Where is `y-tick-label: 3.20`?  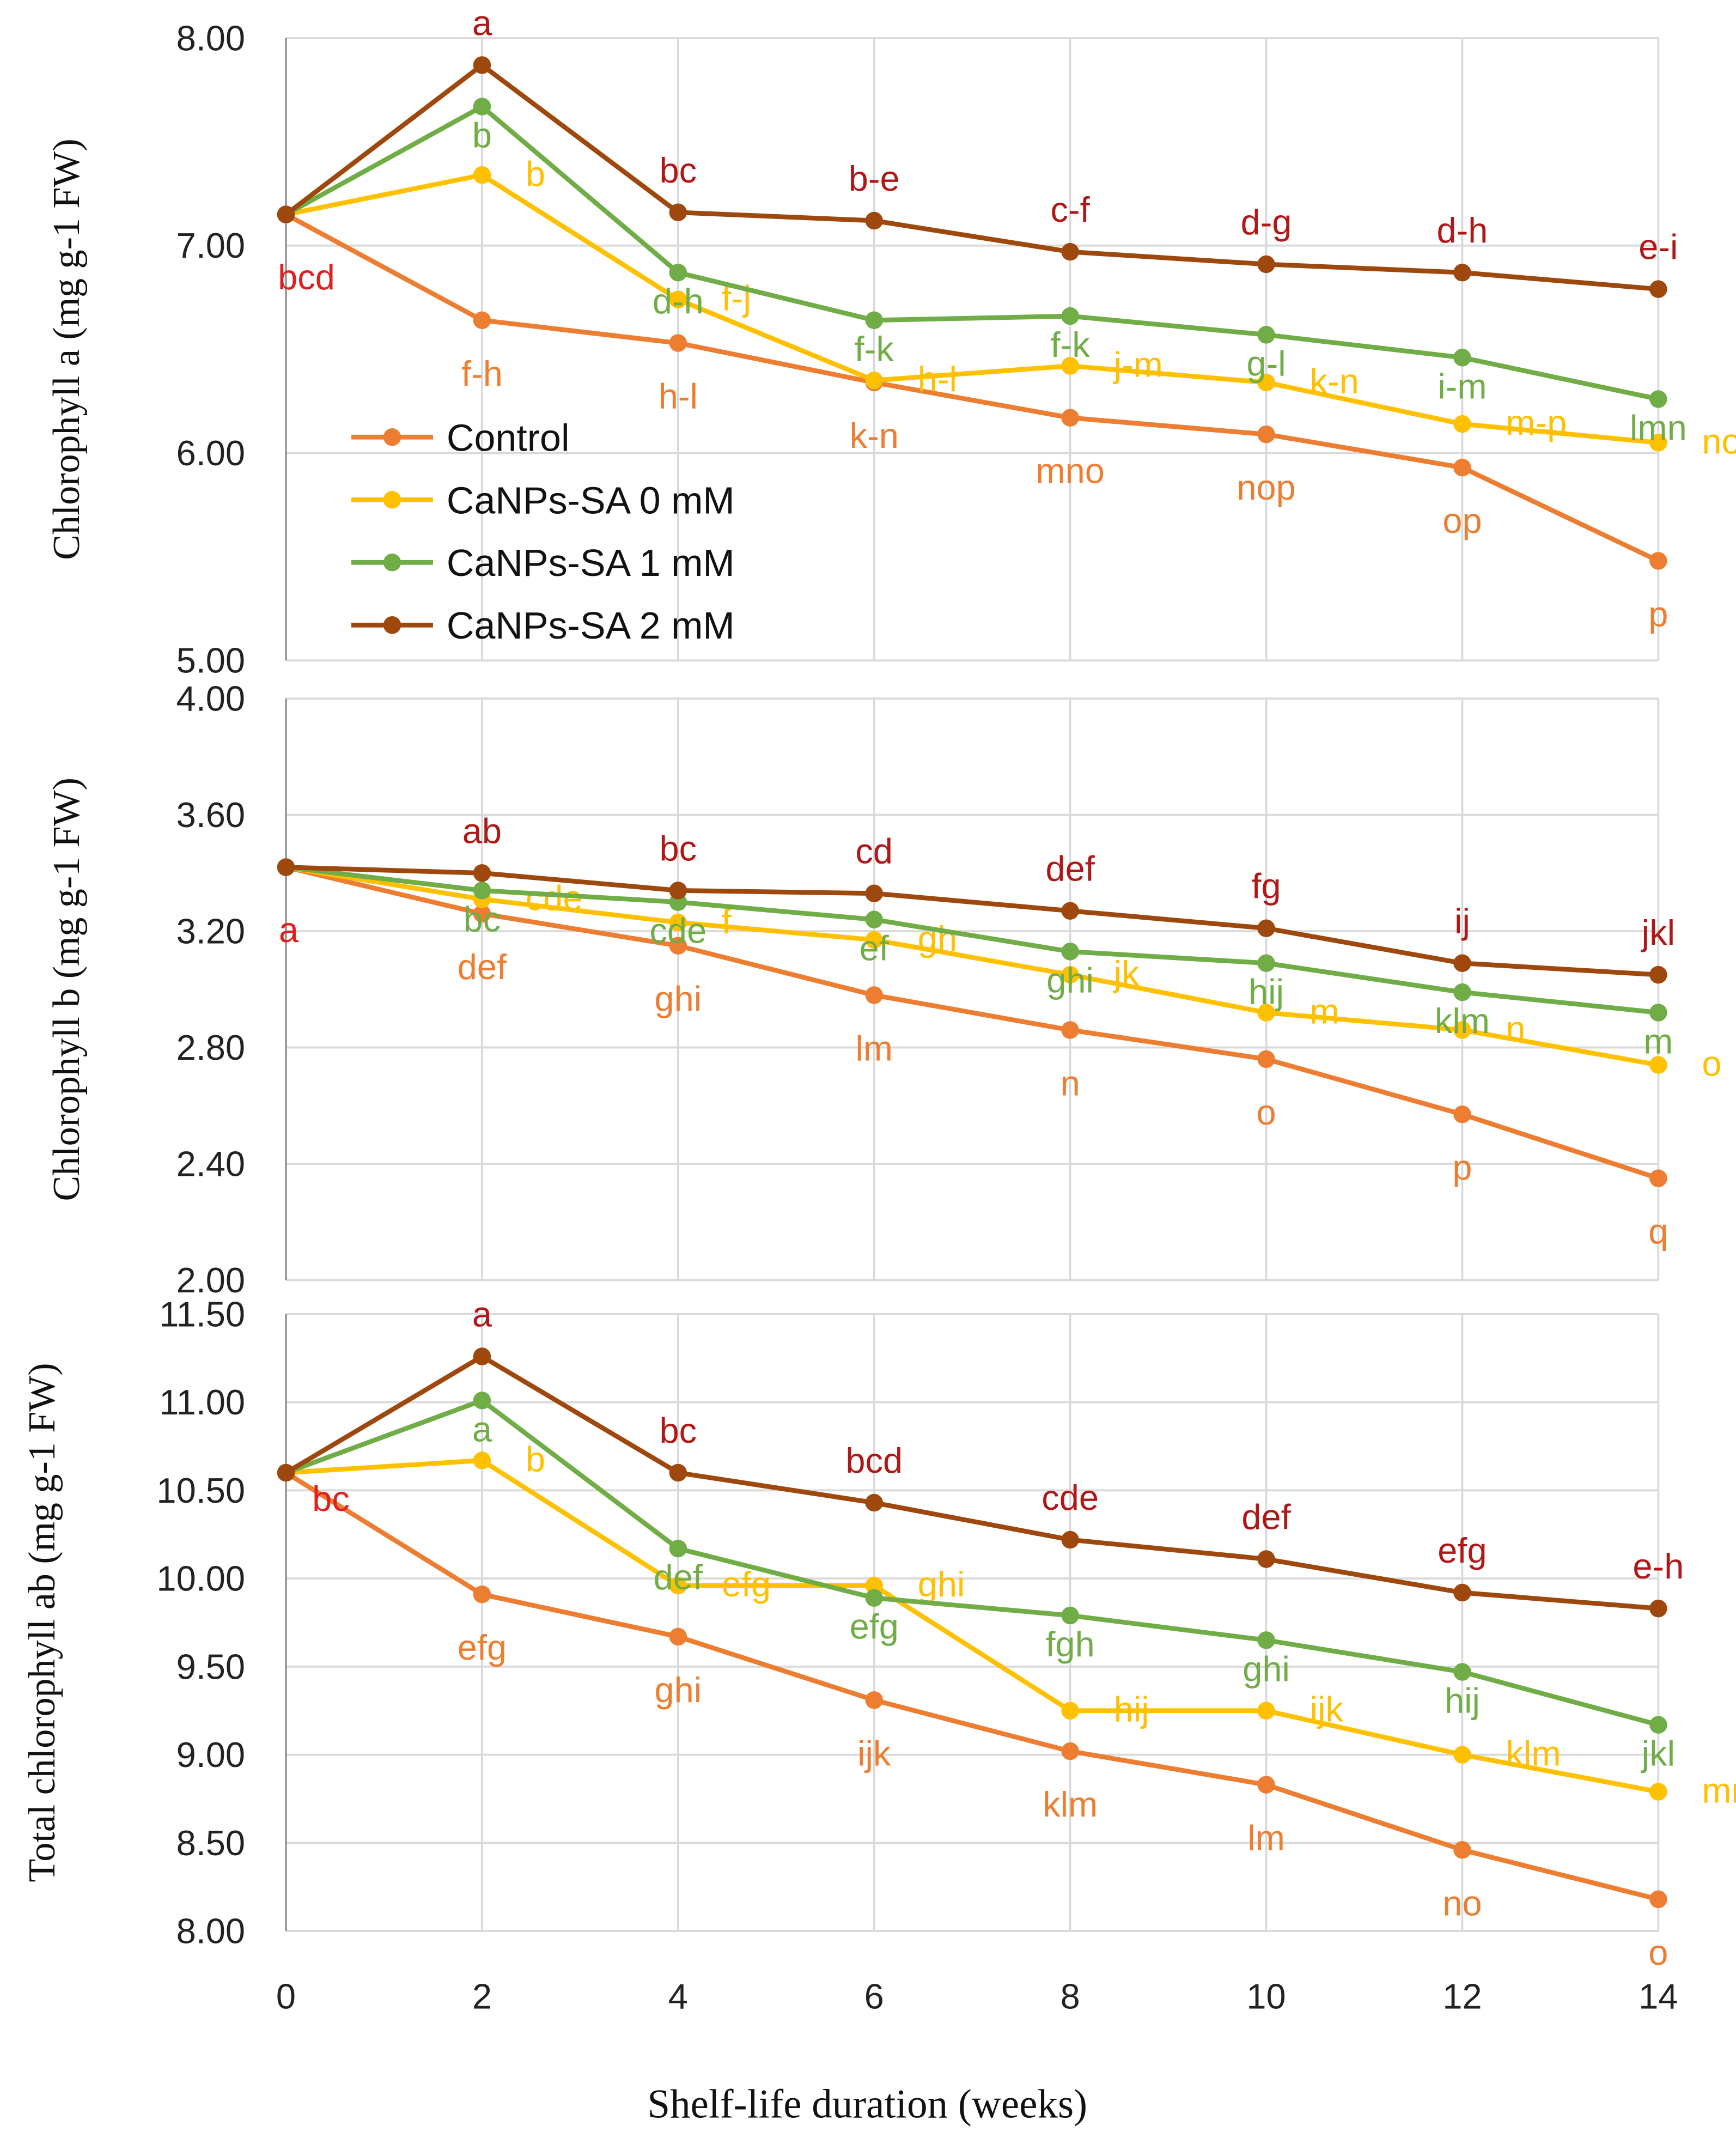
y-tick-label: 3.20 is located at coordinates (210, 932).